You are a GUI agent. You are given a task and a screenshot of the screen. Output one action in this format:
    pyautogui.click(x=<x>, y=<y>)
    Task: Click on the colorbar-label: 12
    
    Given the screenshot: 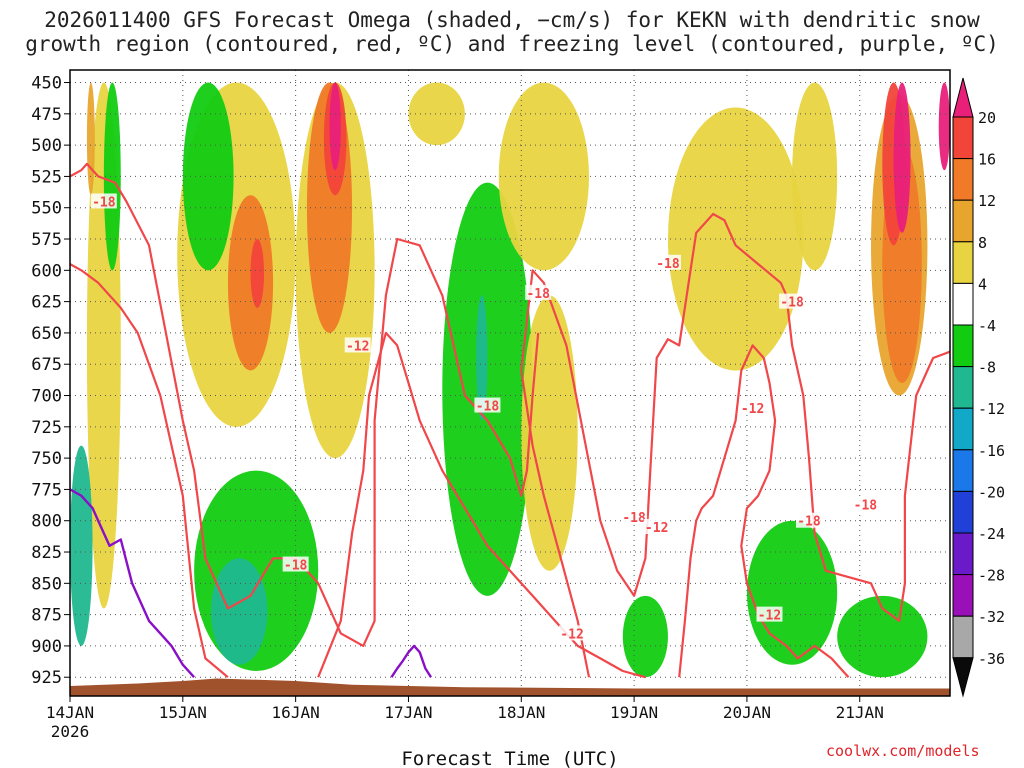 What is the action you would take?
    pyautogui.click(x=987, y=201)
    